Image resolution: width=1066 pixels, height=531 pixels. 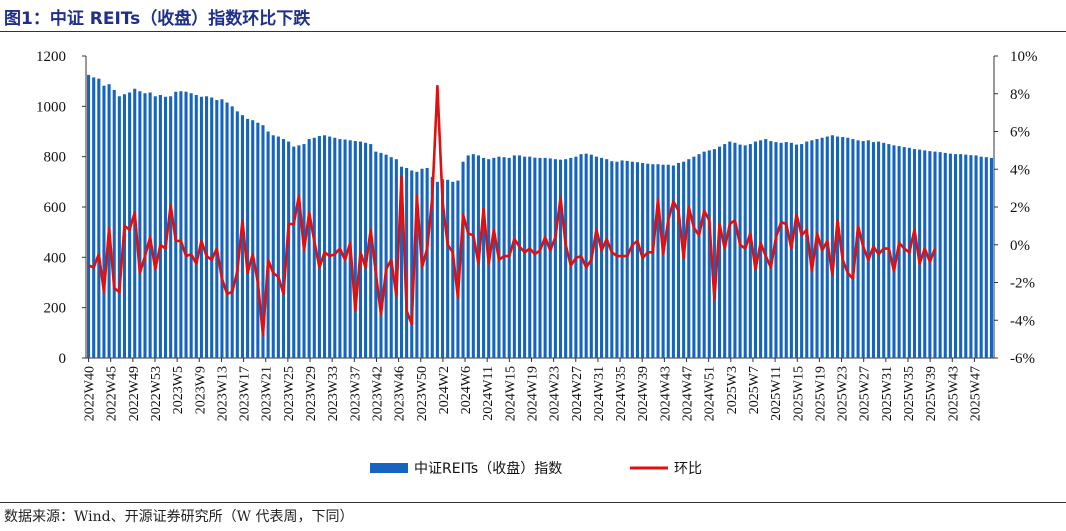 I want to click on left-tick-label: 200, so click(x=55, y=309).